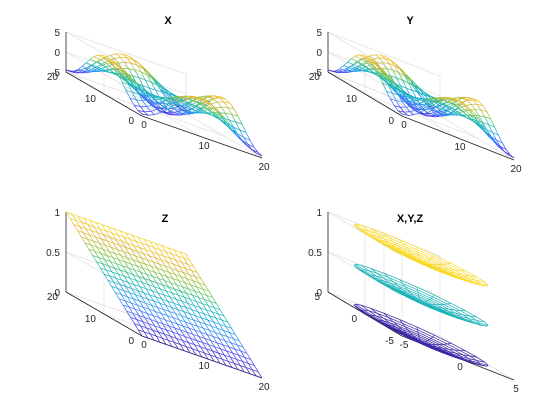 This screenshot has height=420, width=560. Describe the element at coordinates (317, 297) in the screenshot. I see `y-tick-label: 5` at that location.